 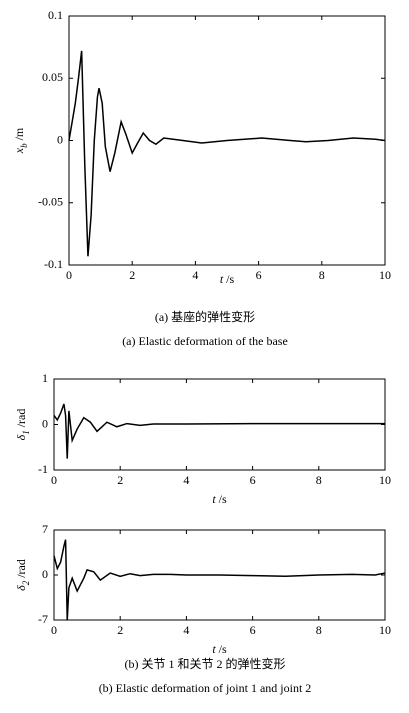 I want to click on y-tick-label: 0.05, so click(x=52, y=77).